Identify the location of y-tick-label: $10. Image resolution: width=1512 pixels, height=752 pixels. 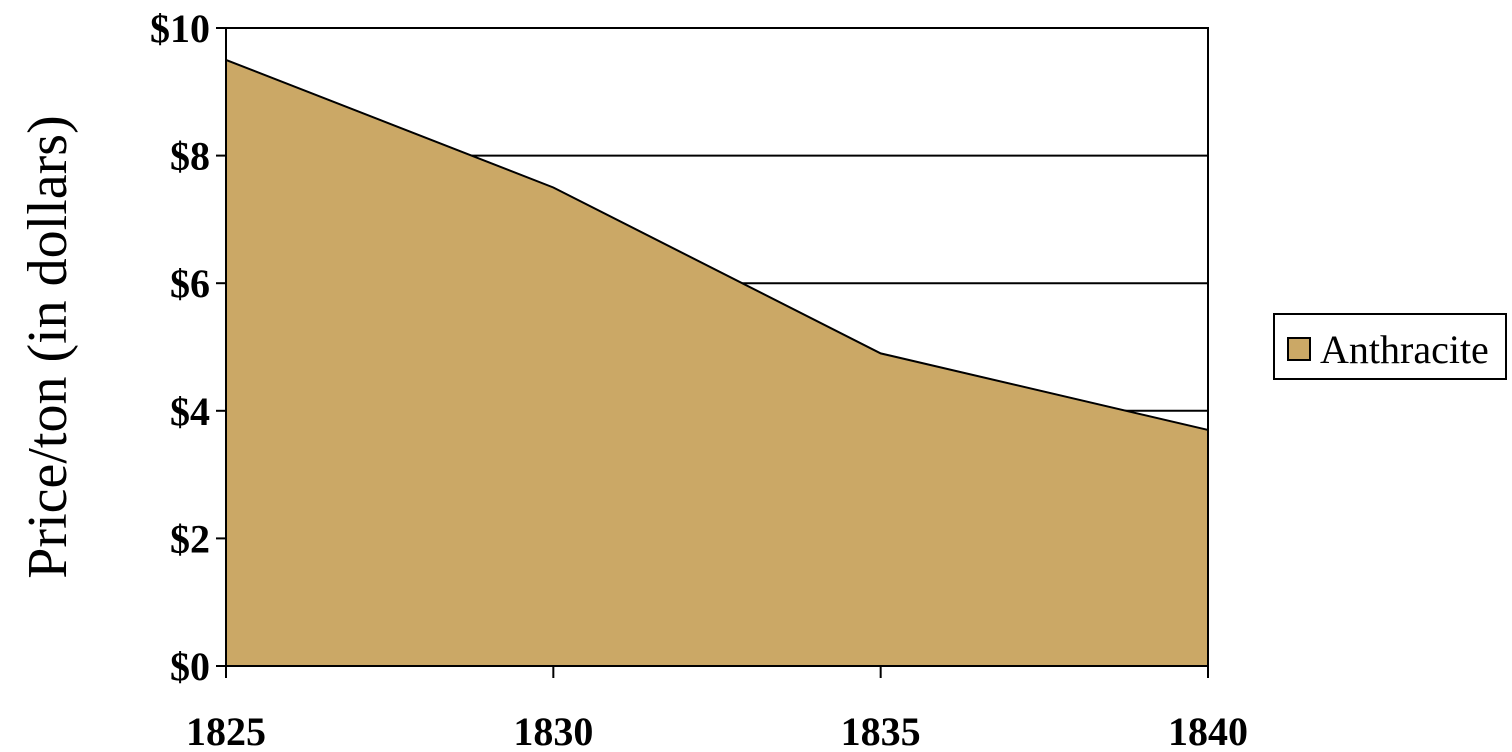
(180, 28).